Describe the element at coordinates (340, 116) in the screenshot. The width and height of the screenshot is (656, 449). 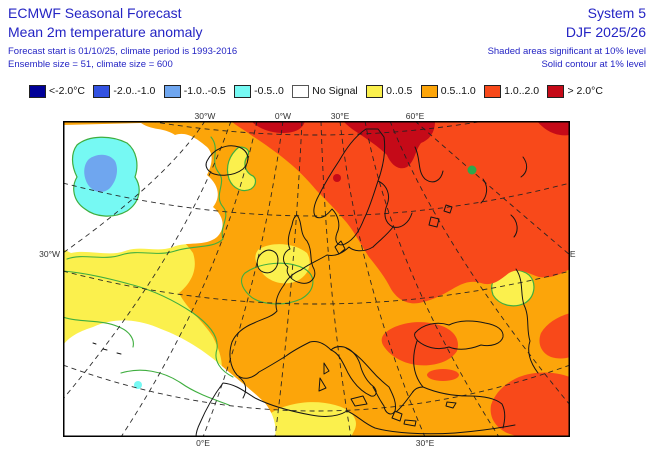
I see `tick-top-30e: 30°E` at that location.